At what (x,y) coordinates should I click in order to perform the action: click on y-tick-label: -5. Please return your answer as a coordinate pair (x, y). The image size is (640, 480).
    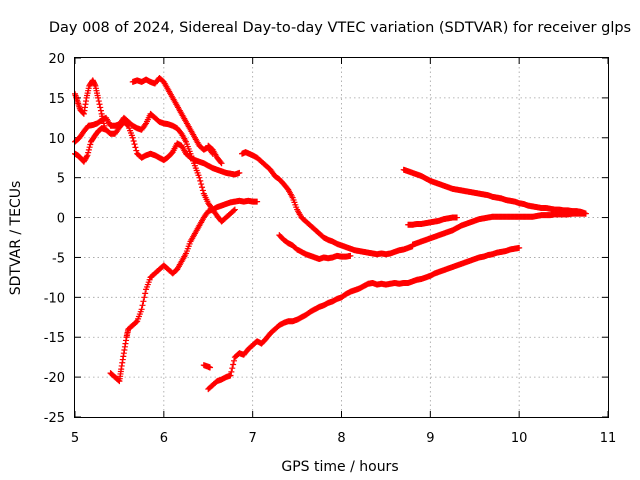
    Looking at the image, I should click on (58, 258).